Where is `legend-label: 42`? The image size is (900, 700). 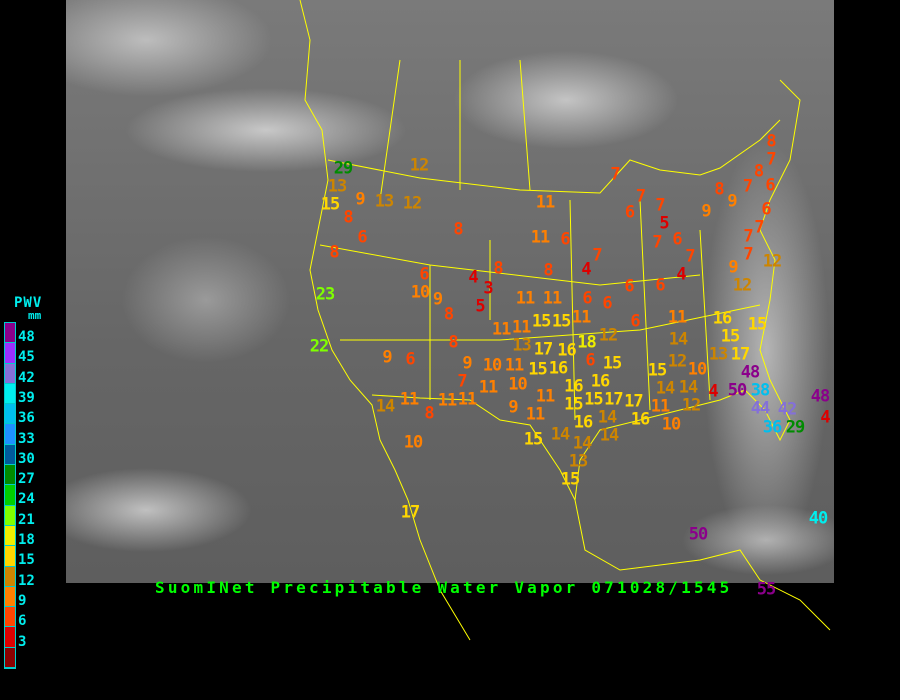
legend-label: 42 is located at coordinates (26, 377).